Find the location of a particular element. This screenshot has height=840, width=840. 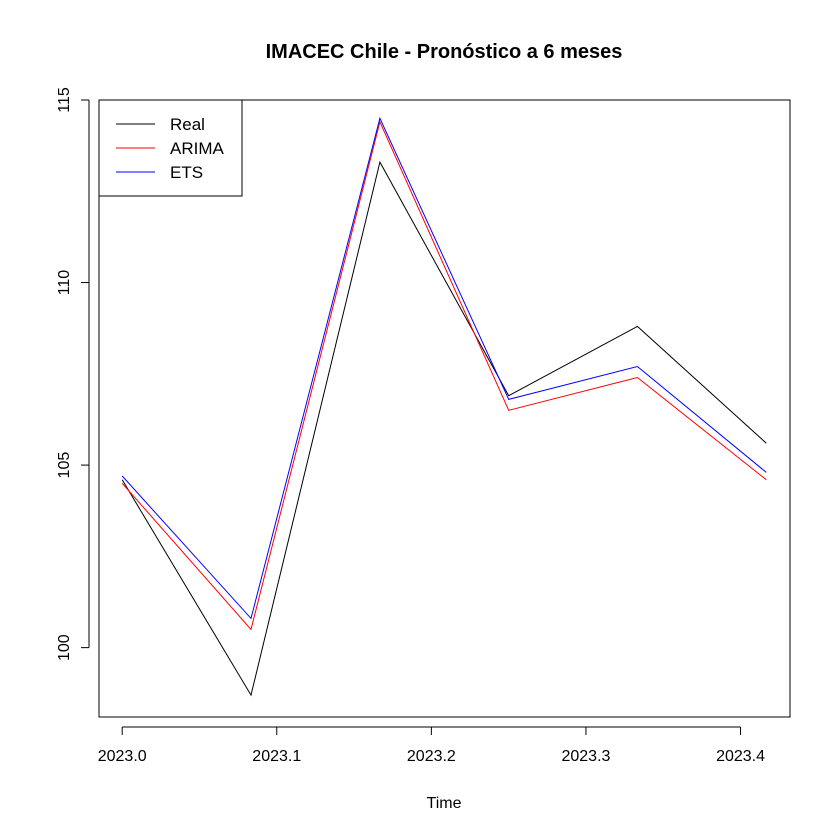

legend-label: ARIMA is located at coordinates (197, 148).